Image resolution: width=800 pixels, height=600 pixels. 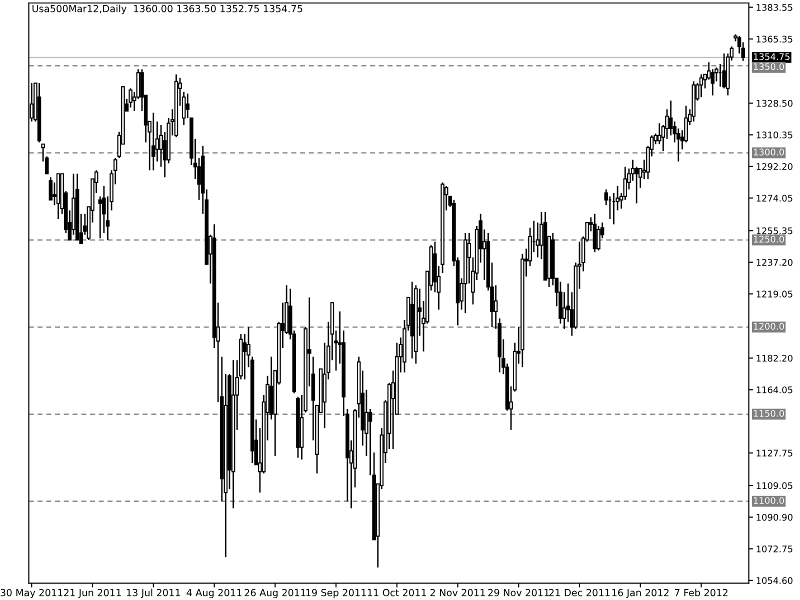 I want to click on ref-line-label: 1300.0, so click(x=769, y=152).